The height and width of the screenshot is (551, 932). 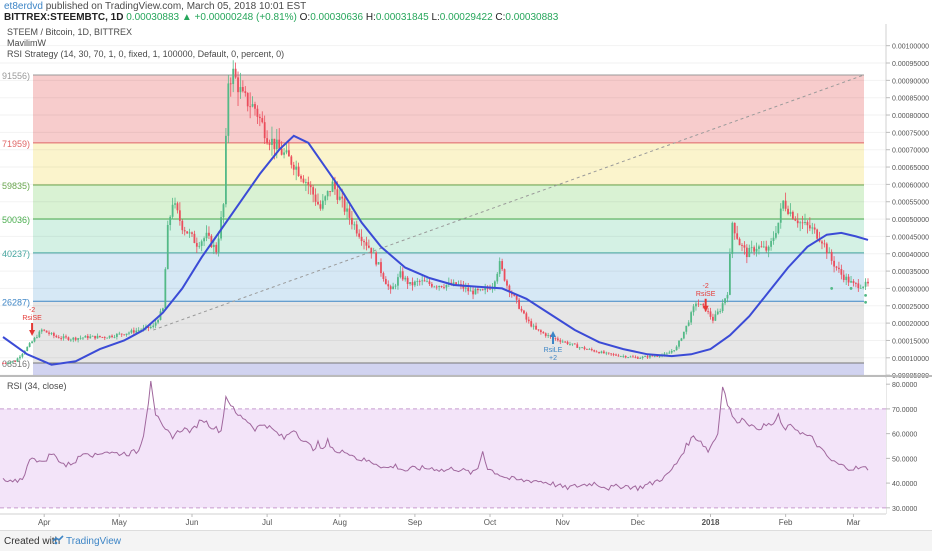 What do you see at coordinates (402, 17) in the screenshot?
I see `high-value: 0.00031845` at bounding box center [402, 17].